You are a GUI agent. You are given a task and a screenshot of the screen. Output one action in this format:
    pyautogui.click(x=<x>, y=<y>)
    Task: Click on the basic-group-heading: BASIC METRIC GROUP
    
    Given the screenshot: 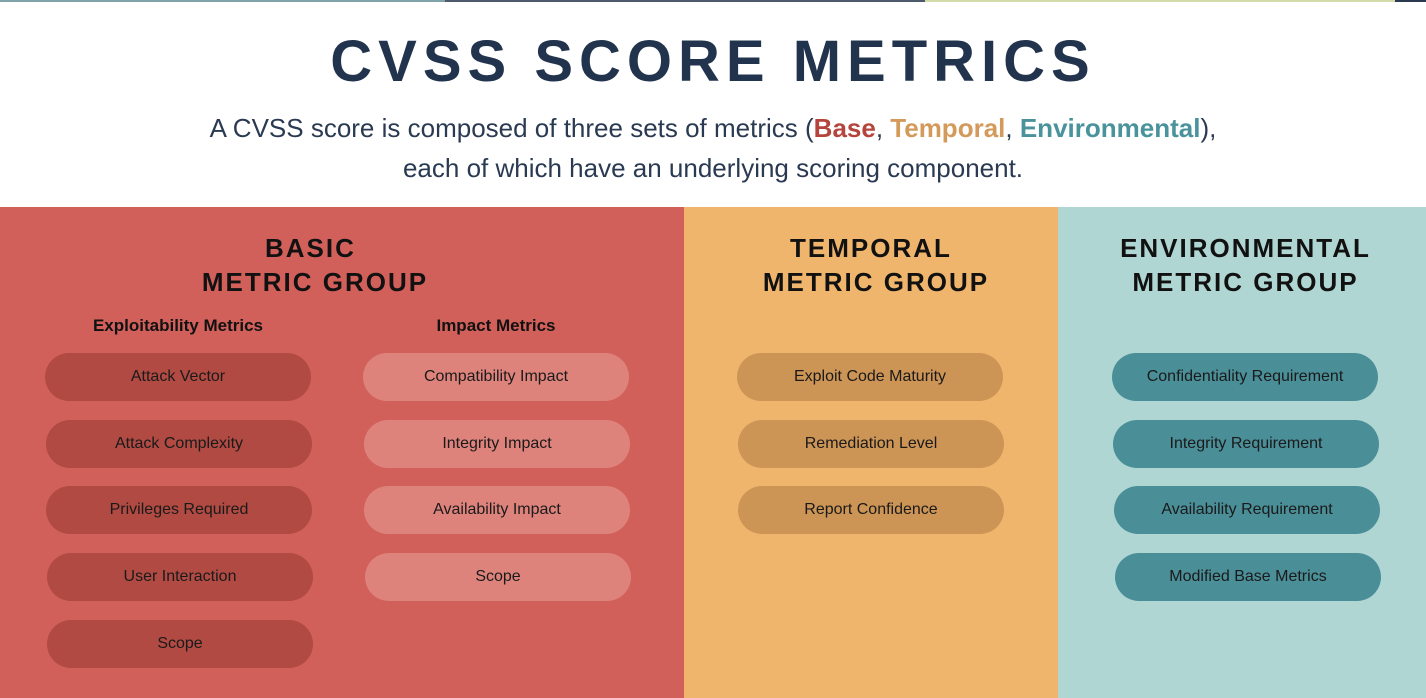 What is the action you would take?
    pyautogui.click(x=315, y=265)
    